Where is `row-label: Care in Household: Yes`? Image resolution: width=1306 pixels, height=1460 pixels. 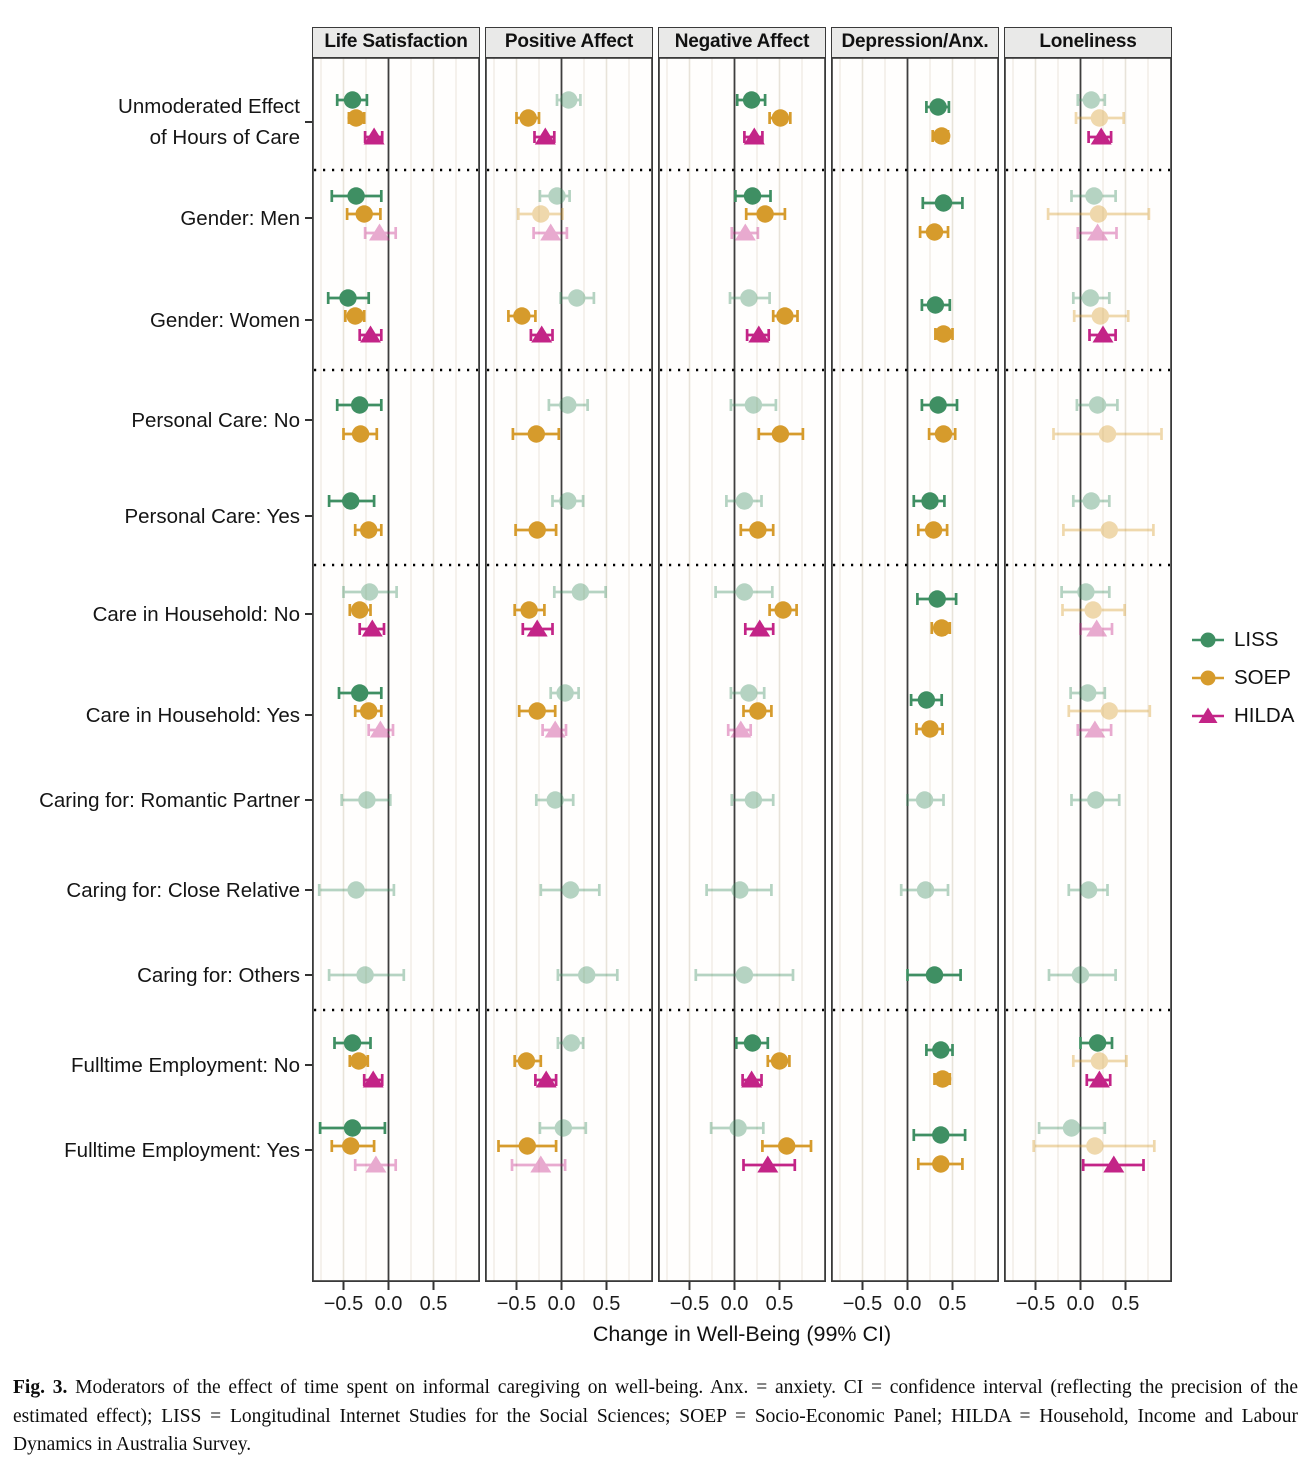 row-label: Care in Household: Yes is located at coordinates (192, 715).